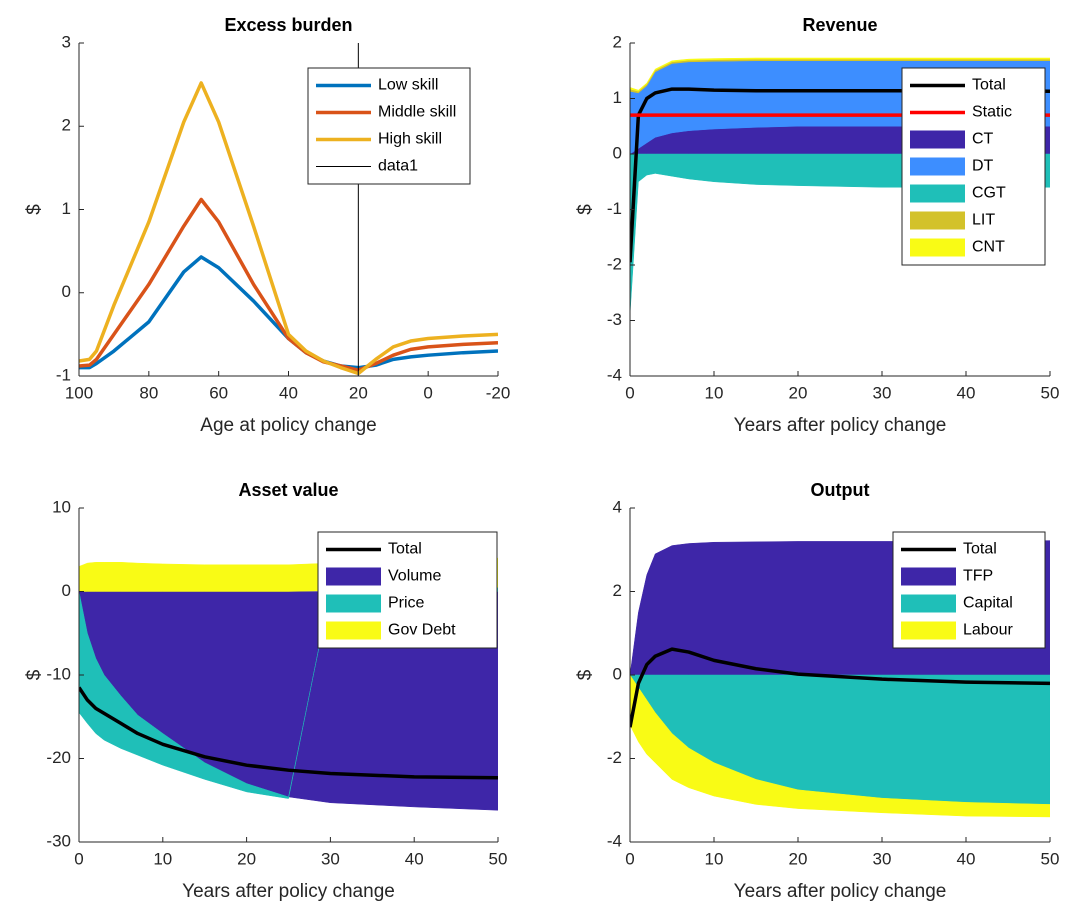 This screenshot has width=1065, height=909. What do you see at coordinates (983, 139) in the screenshot?
I see `legend-label: CT` at bounding box center [983, 139].